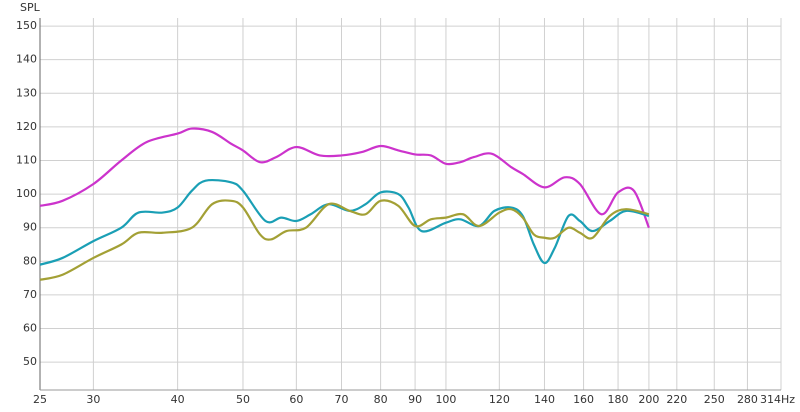 Image resolution: width=800 pixels, height=412 pixels. I want to click on y-tick-label: 80, so click(30, 260).